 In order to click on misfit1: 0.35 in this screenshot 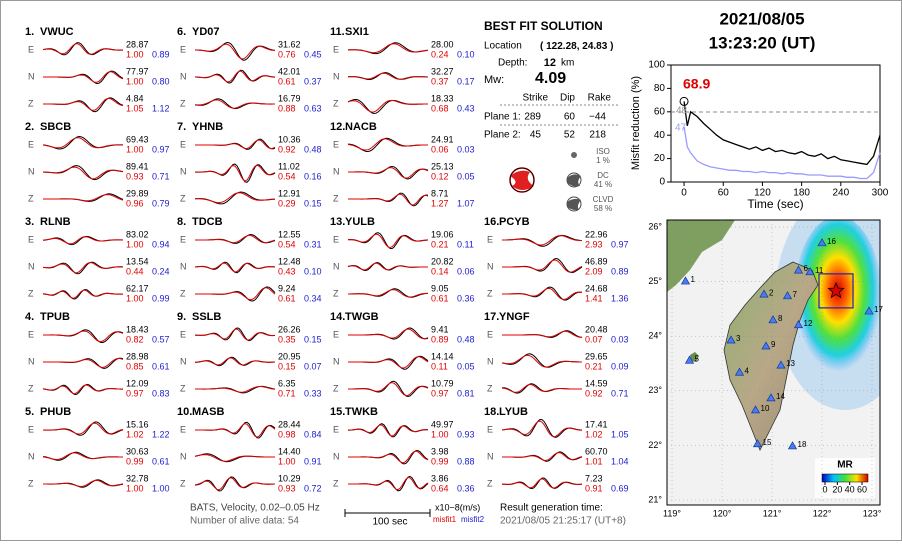, I will do `click(287, 339)`.